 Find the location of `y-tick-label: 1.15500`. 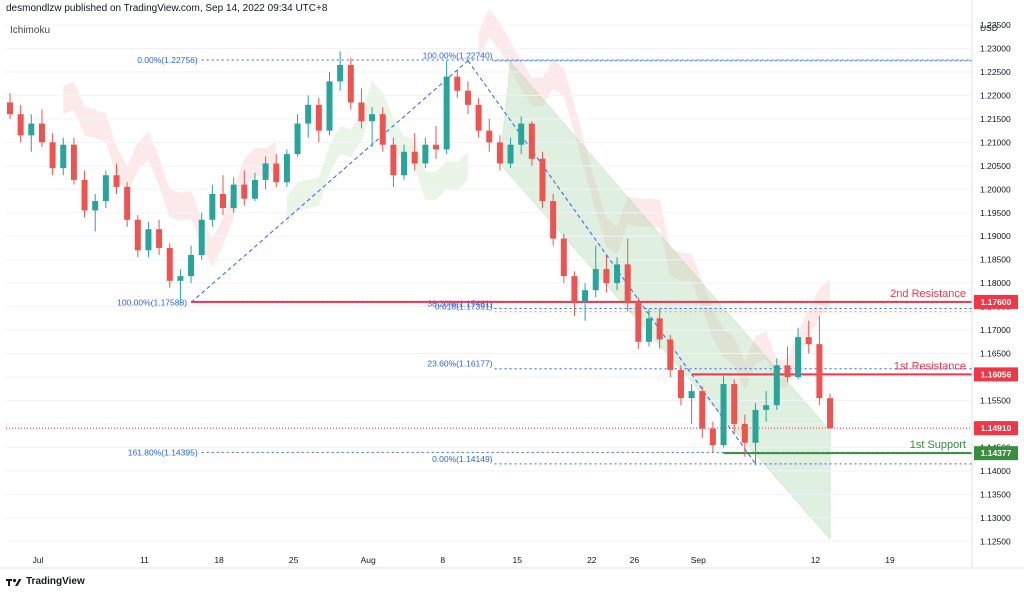

y-tick-label: 1.15500 is located at coordinates (995, 400).